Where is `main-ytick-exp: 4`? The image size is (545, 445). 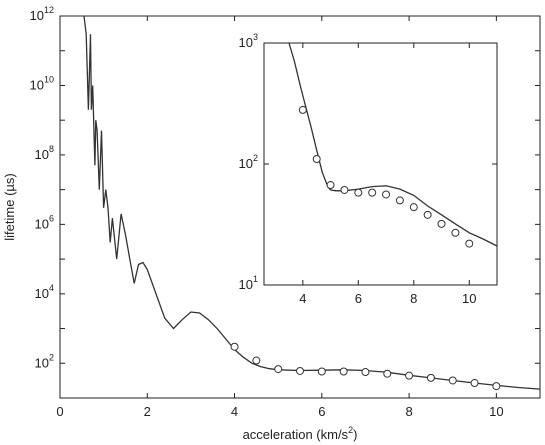 main-ytick-exp: 4 is located at coordinates (51, 288).